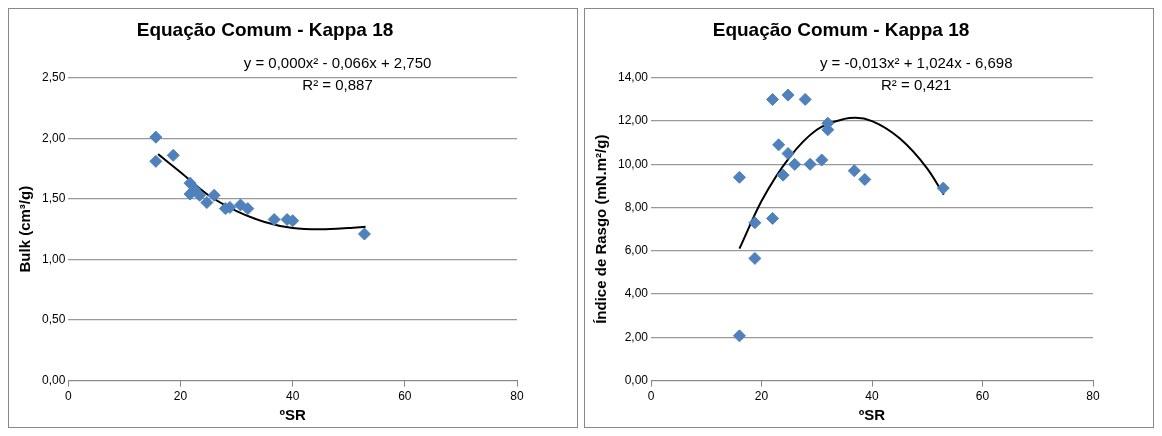 Image resolution: width=1162 pixels, height=436 pixels. Describe the element at coordinates (633, 163) in the screenshot. I see `y-tick-label: 10,00` at that location.